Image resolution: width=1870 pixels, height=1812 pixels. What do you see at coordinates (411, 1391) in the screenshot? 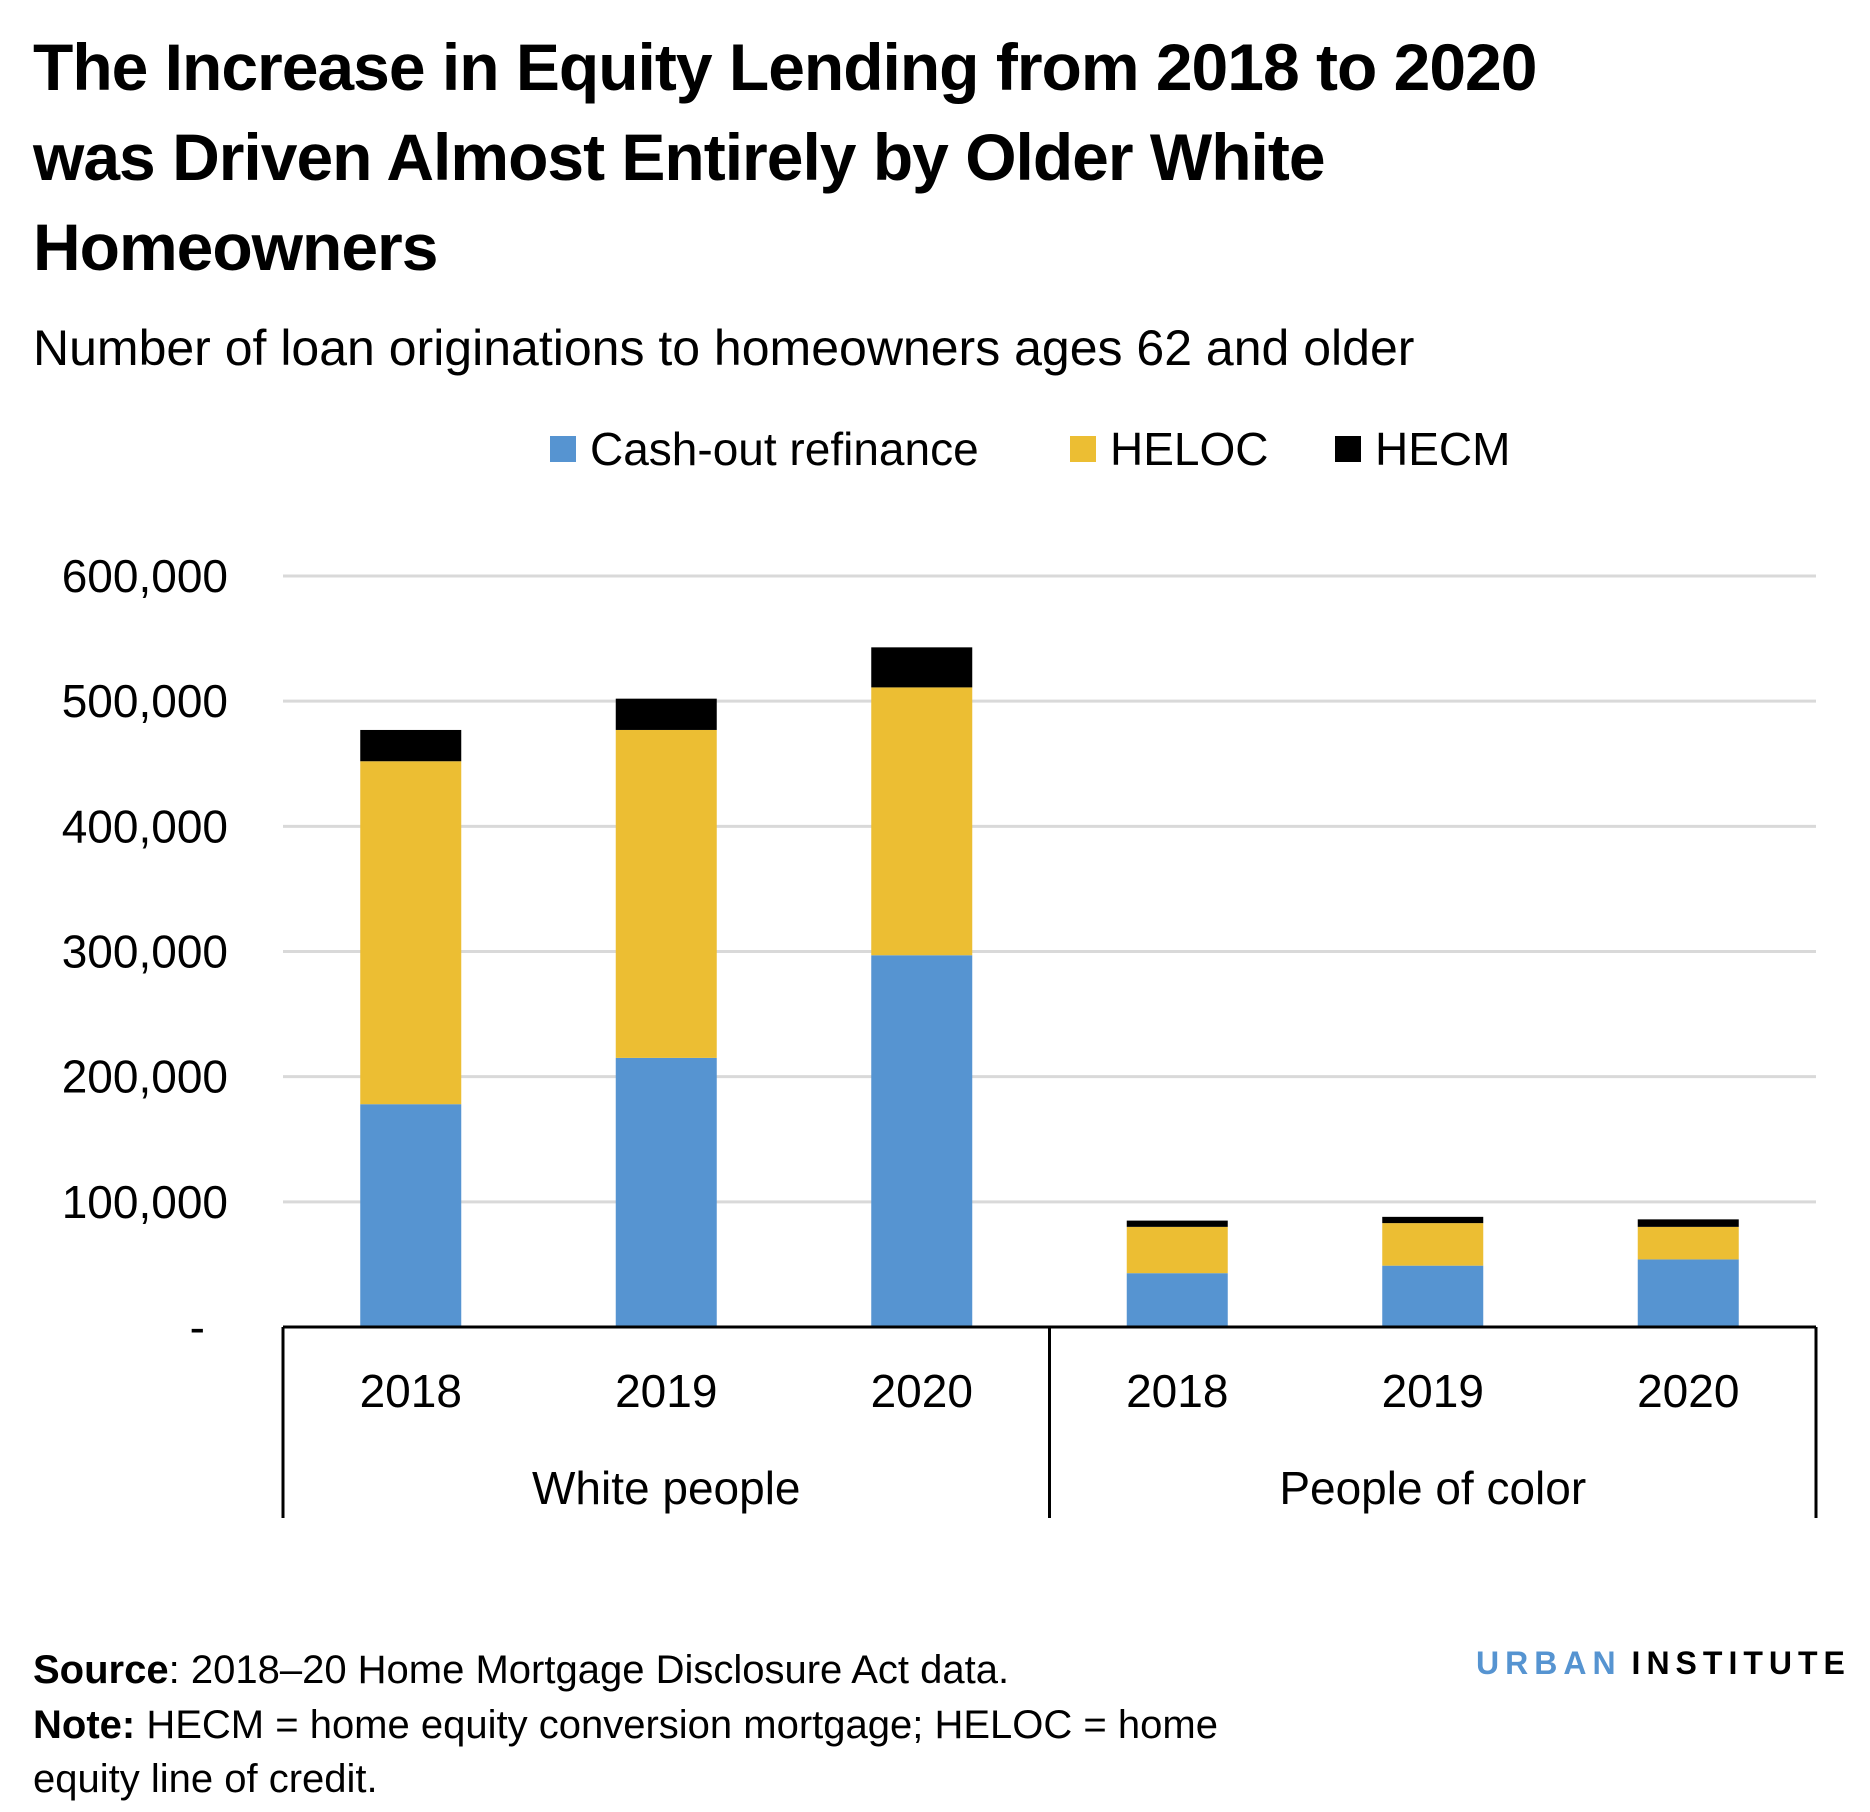
I see `x-tick-label-0: 2018` at bounding box center [411, 1391].